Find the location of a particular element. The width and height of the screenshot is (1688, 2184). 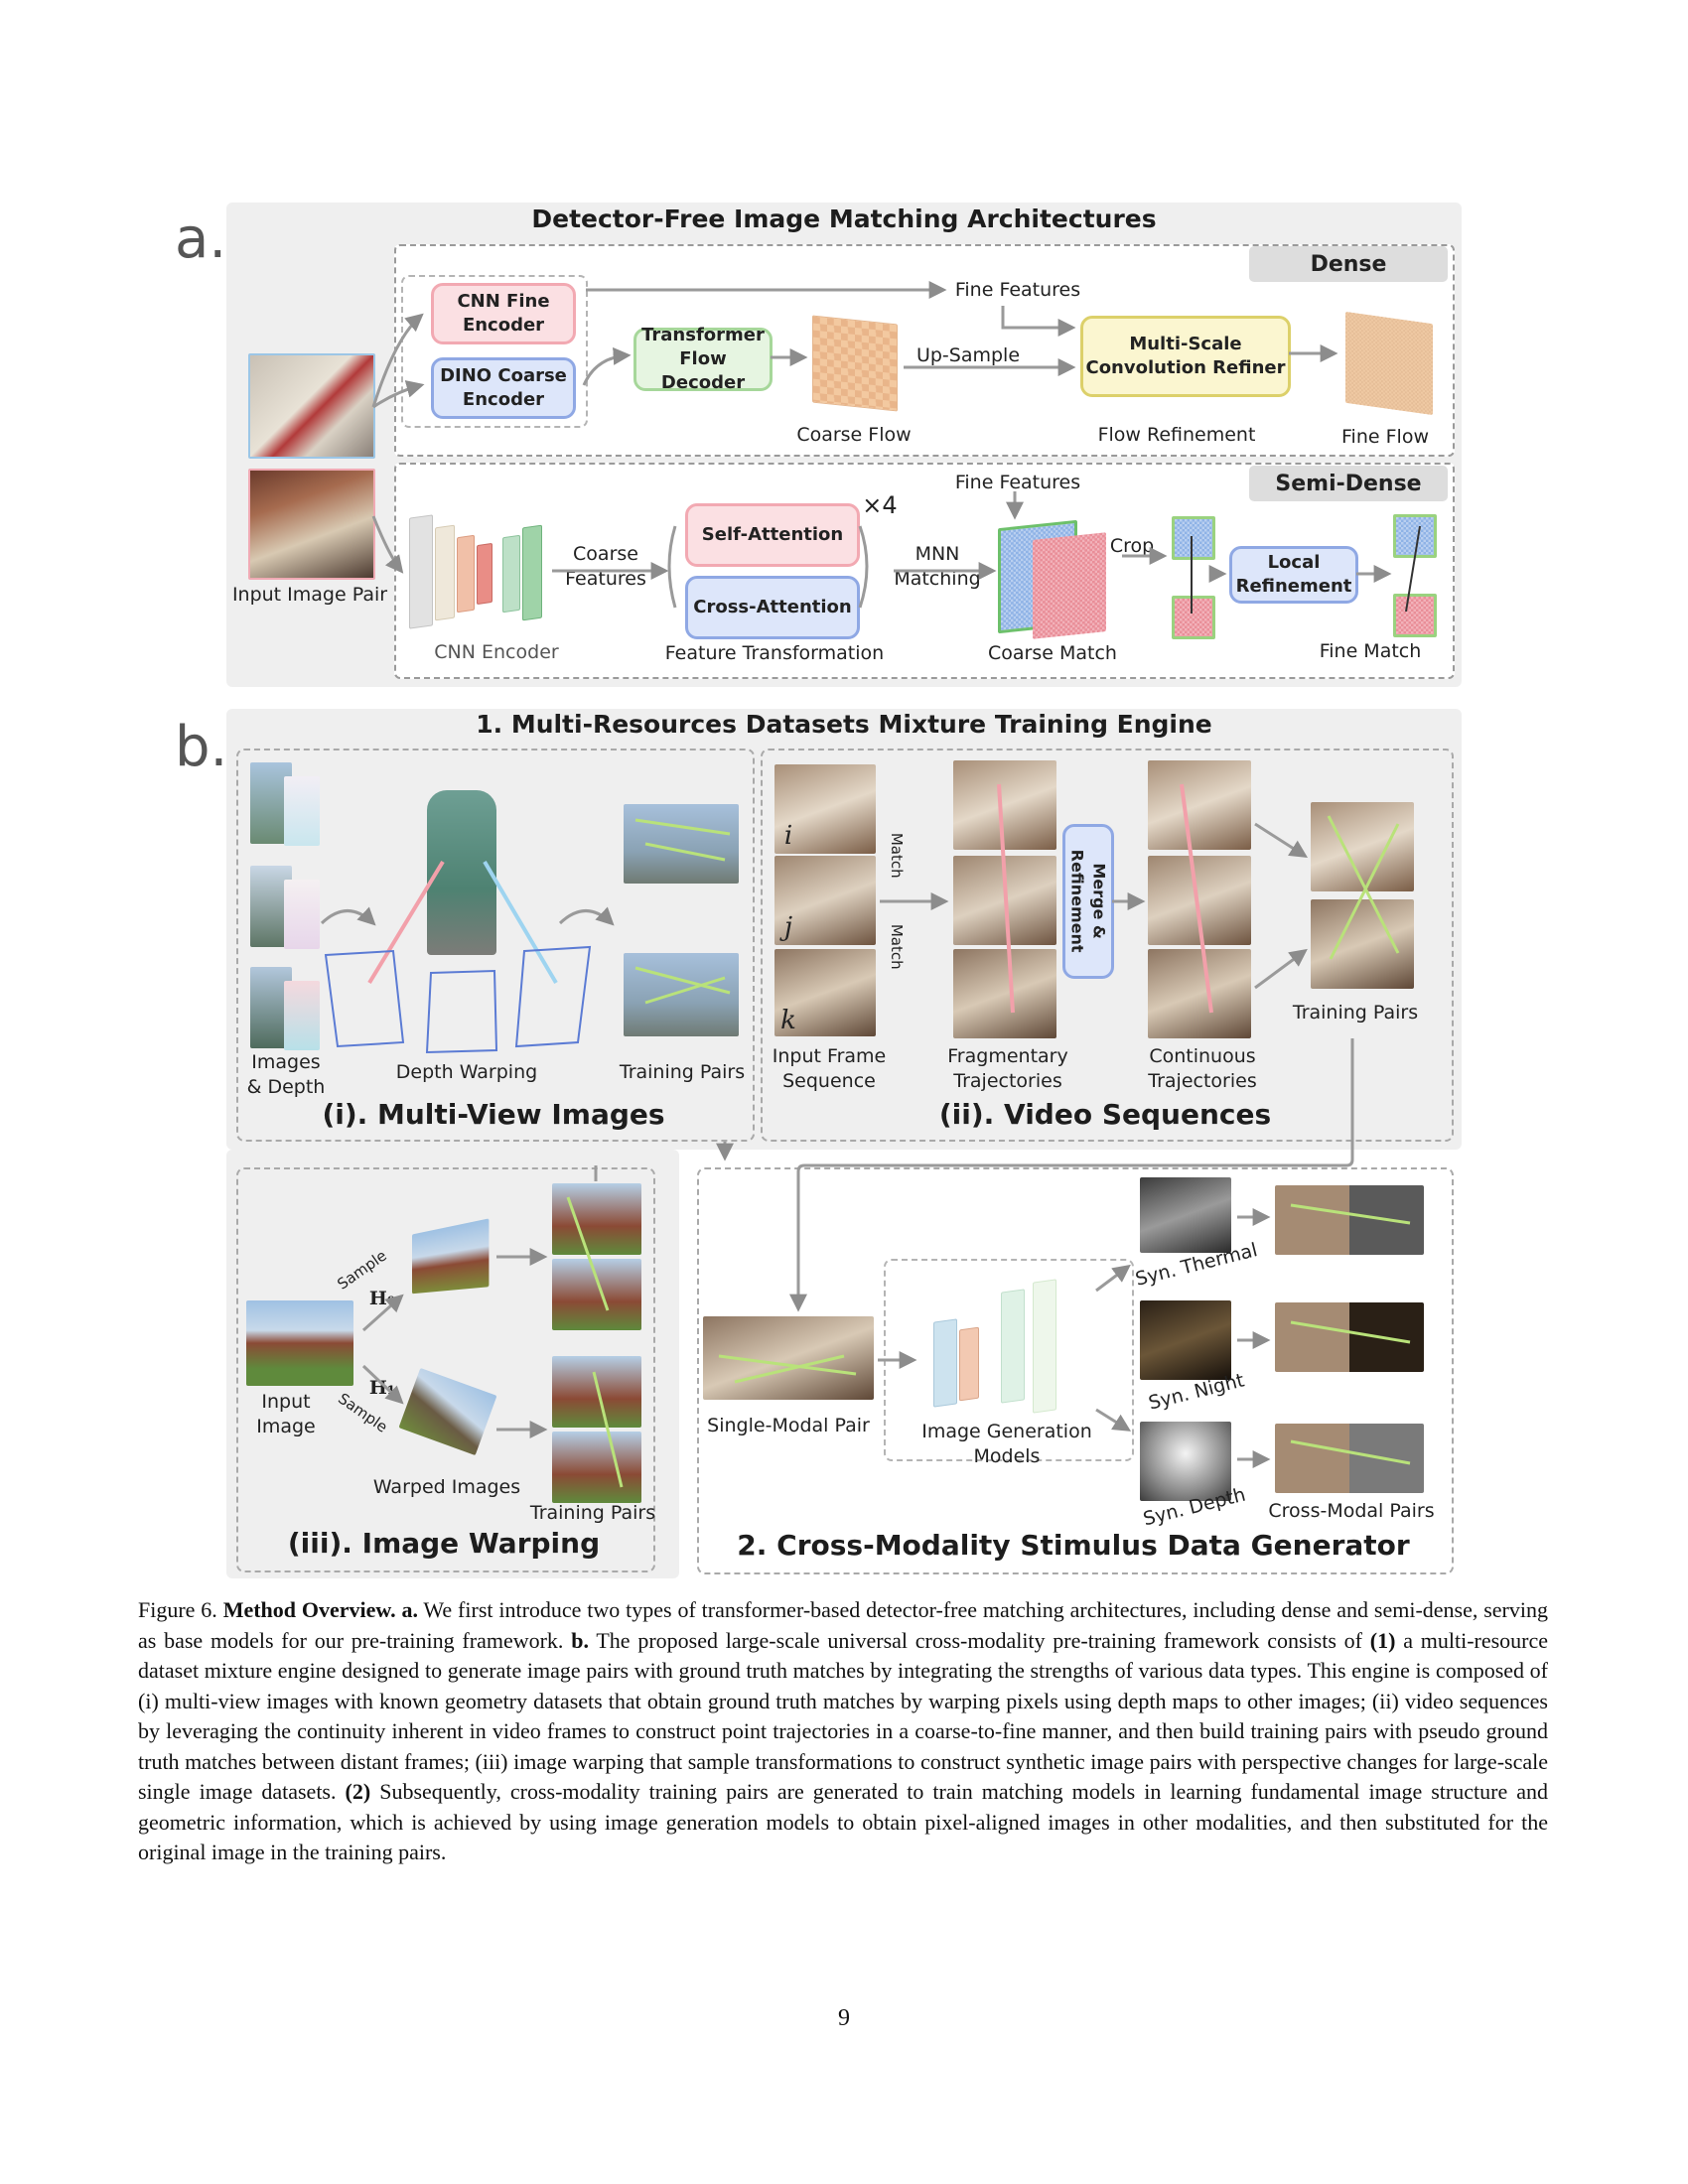

fragmentary-trajectories-label: Fragmentary Trajectories is located at coordinates (1007, 1068).